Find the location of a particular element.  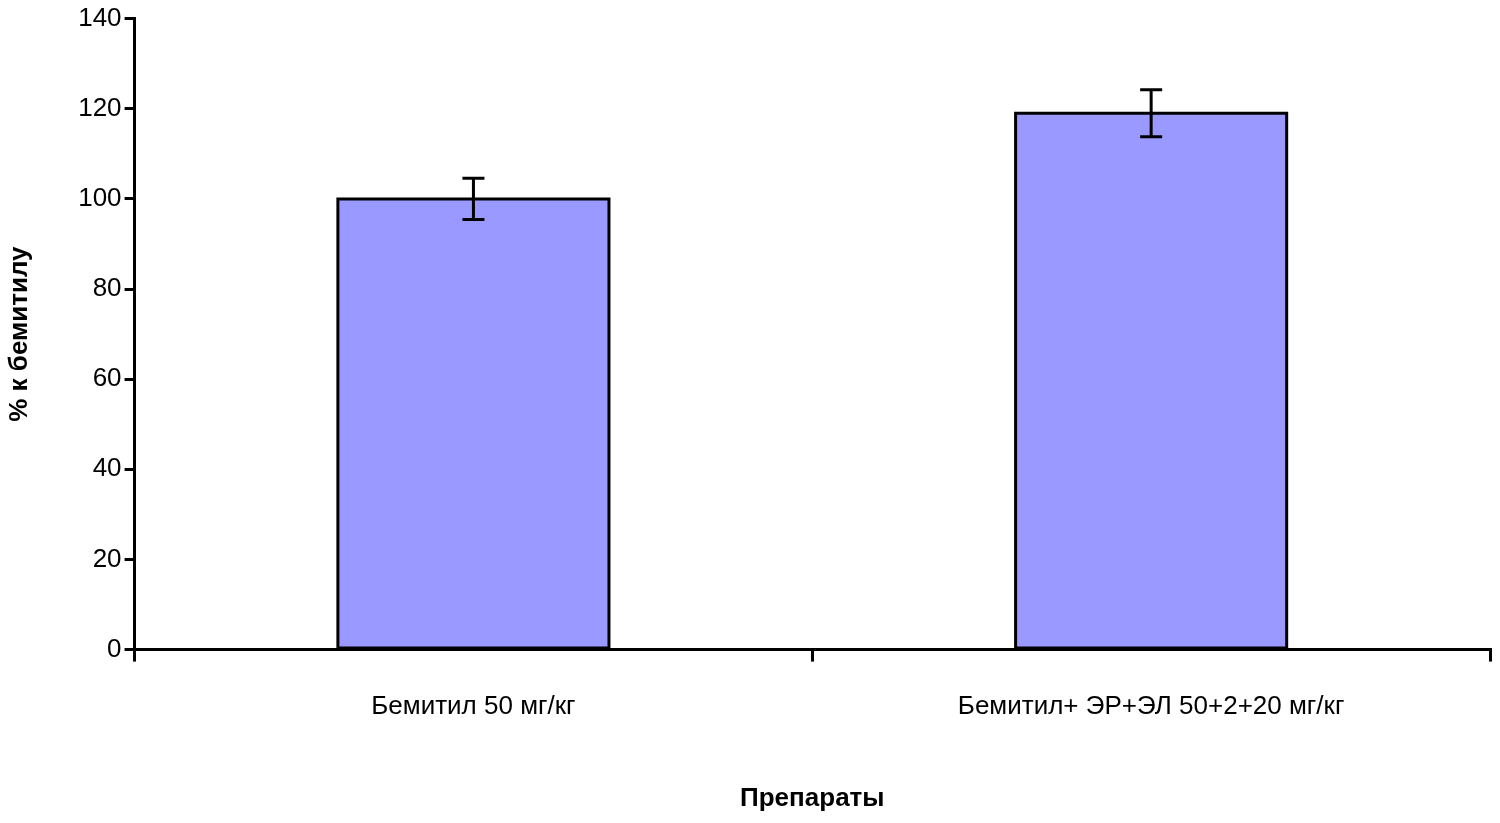

y-tick-label: 80 is located at coordinates (107, 287).